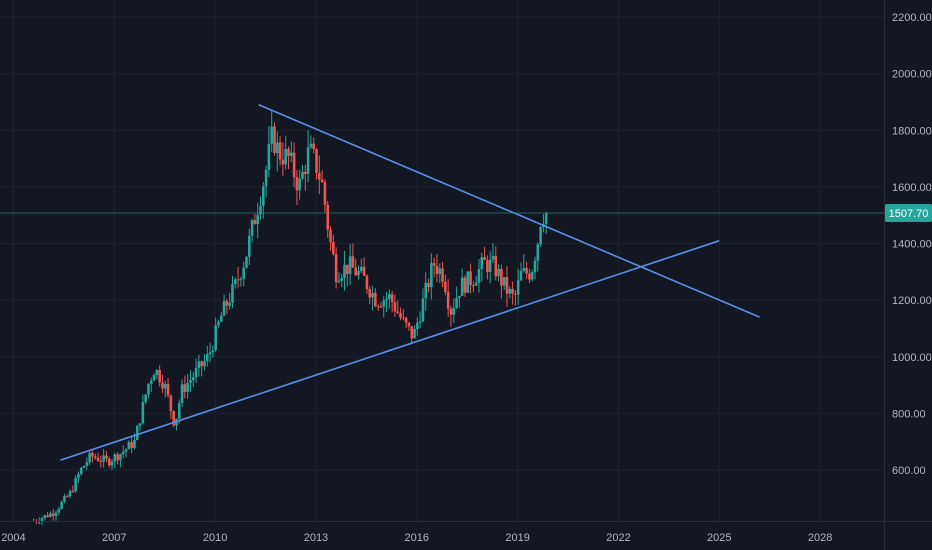 The width and height of the screenshot is (932, 550). Describe the element at coordinates (912, 245) in the screenshot. I see `y-tick-label: 1400.00` at that location.